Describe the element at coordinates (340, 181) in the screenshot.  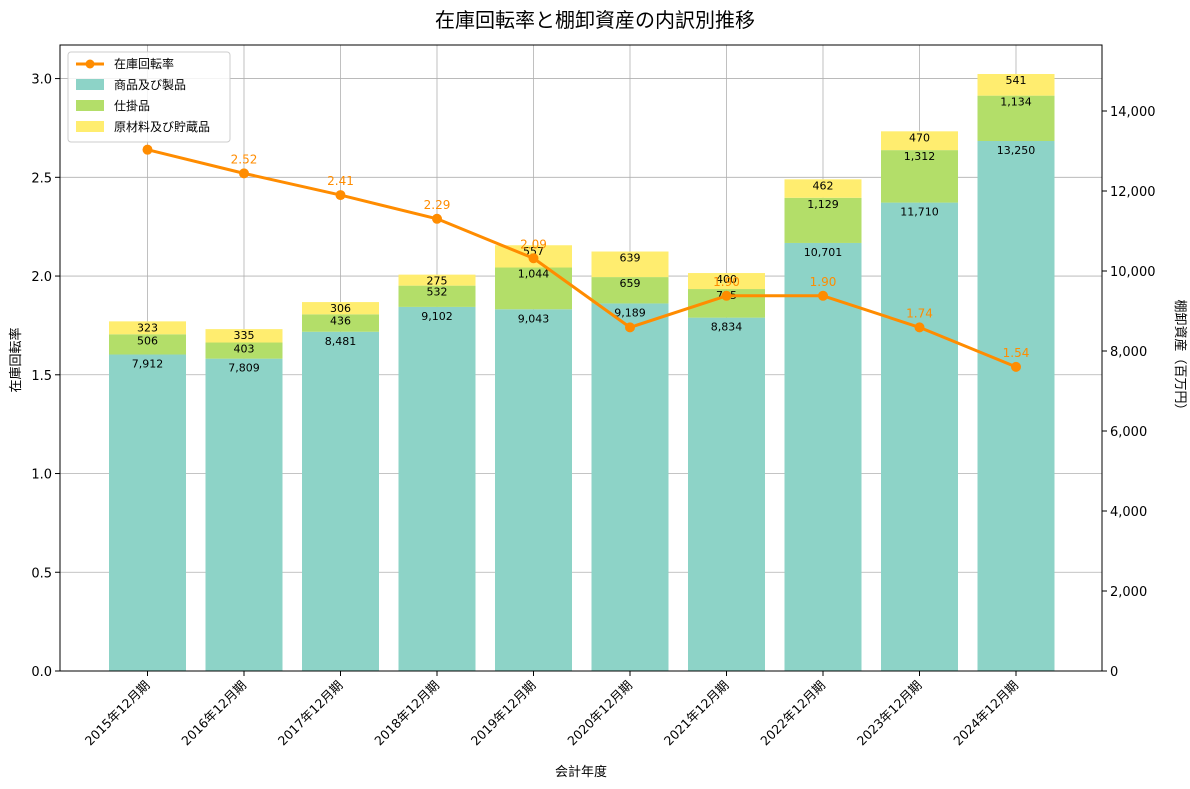
I see `turnover-value-label: 2.41` at that location.